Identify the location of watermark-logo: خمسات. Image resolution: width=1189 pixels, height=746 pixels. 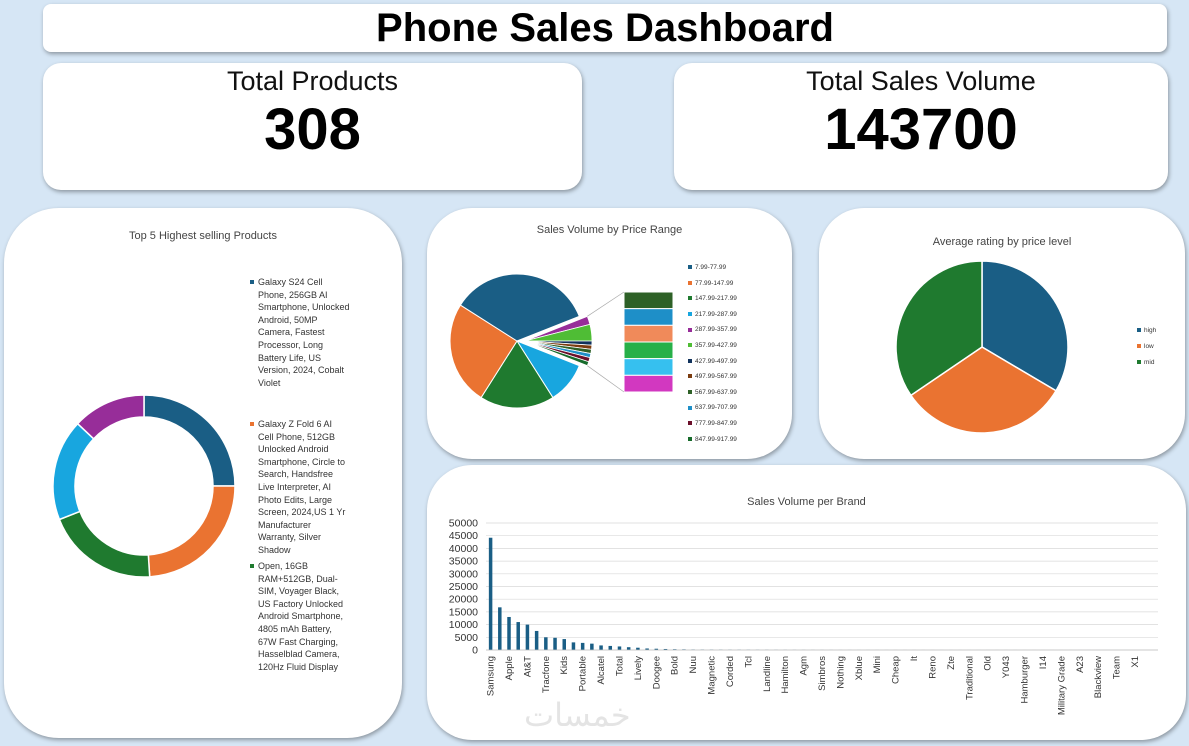
(577, 715).